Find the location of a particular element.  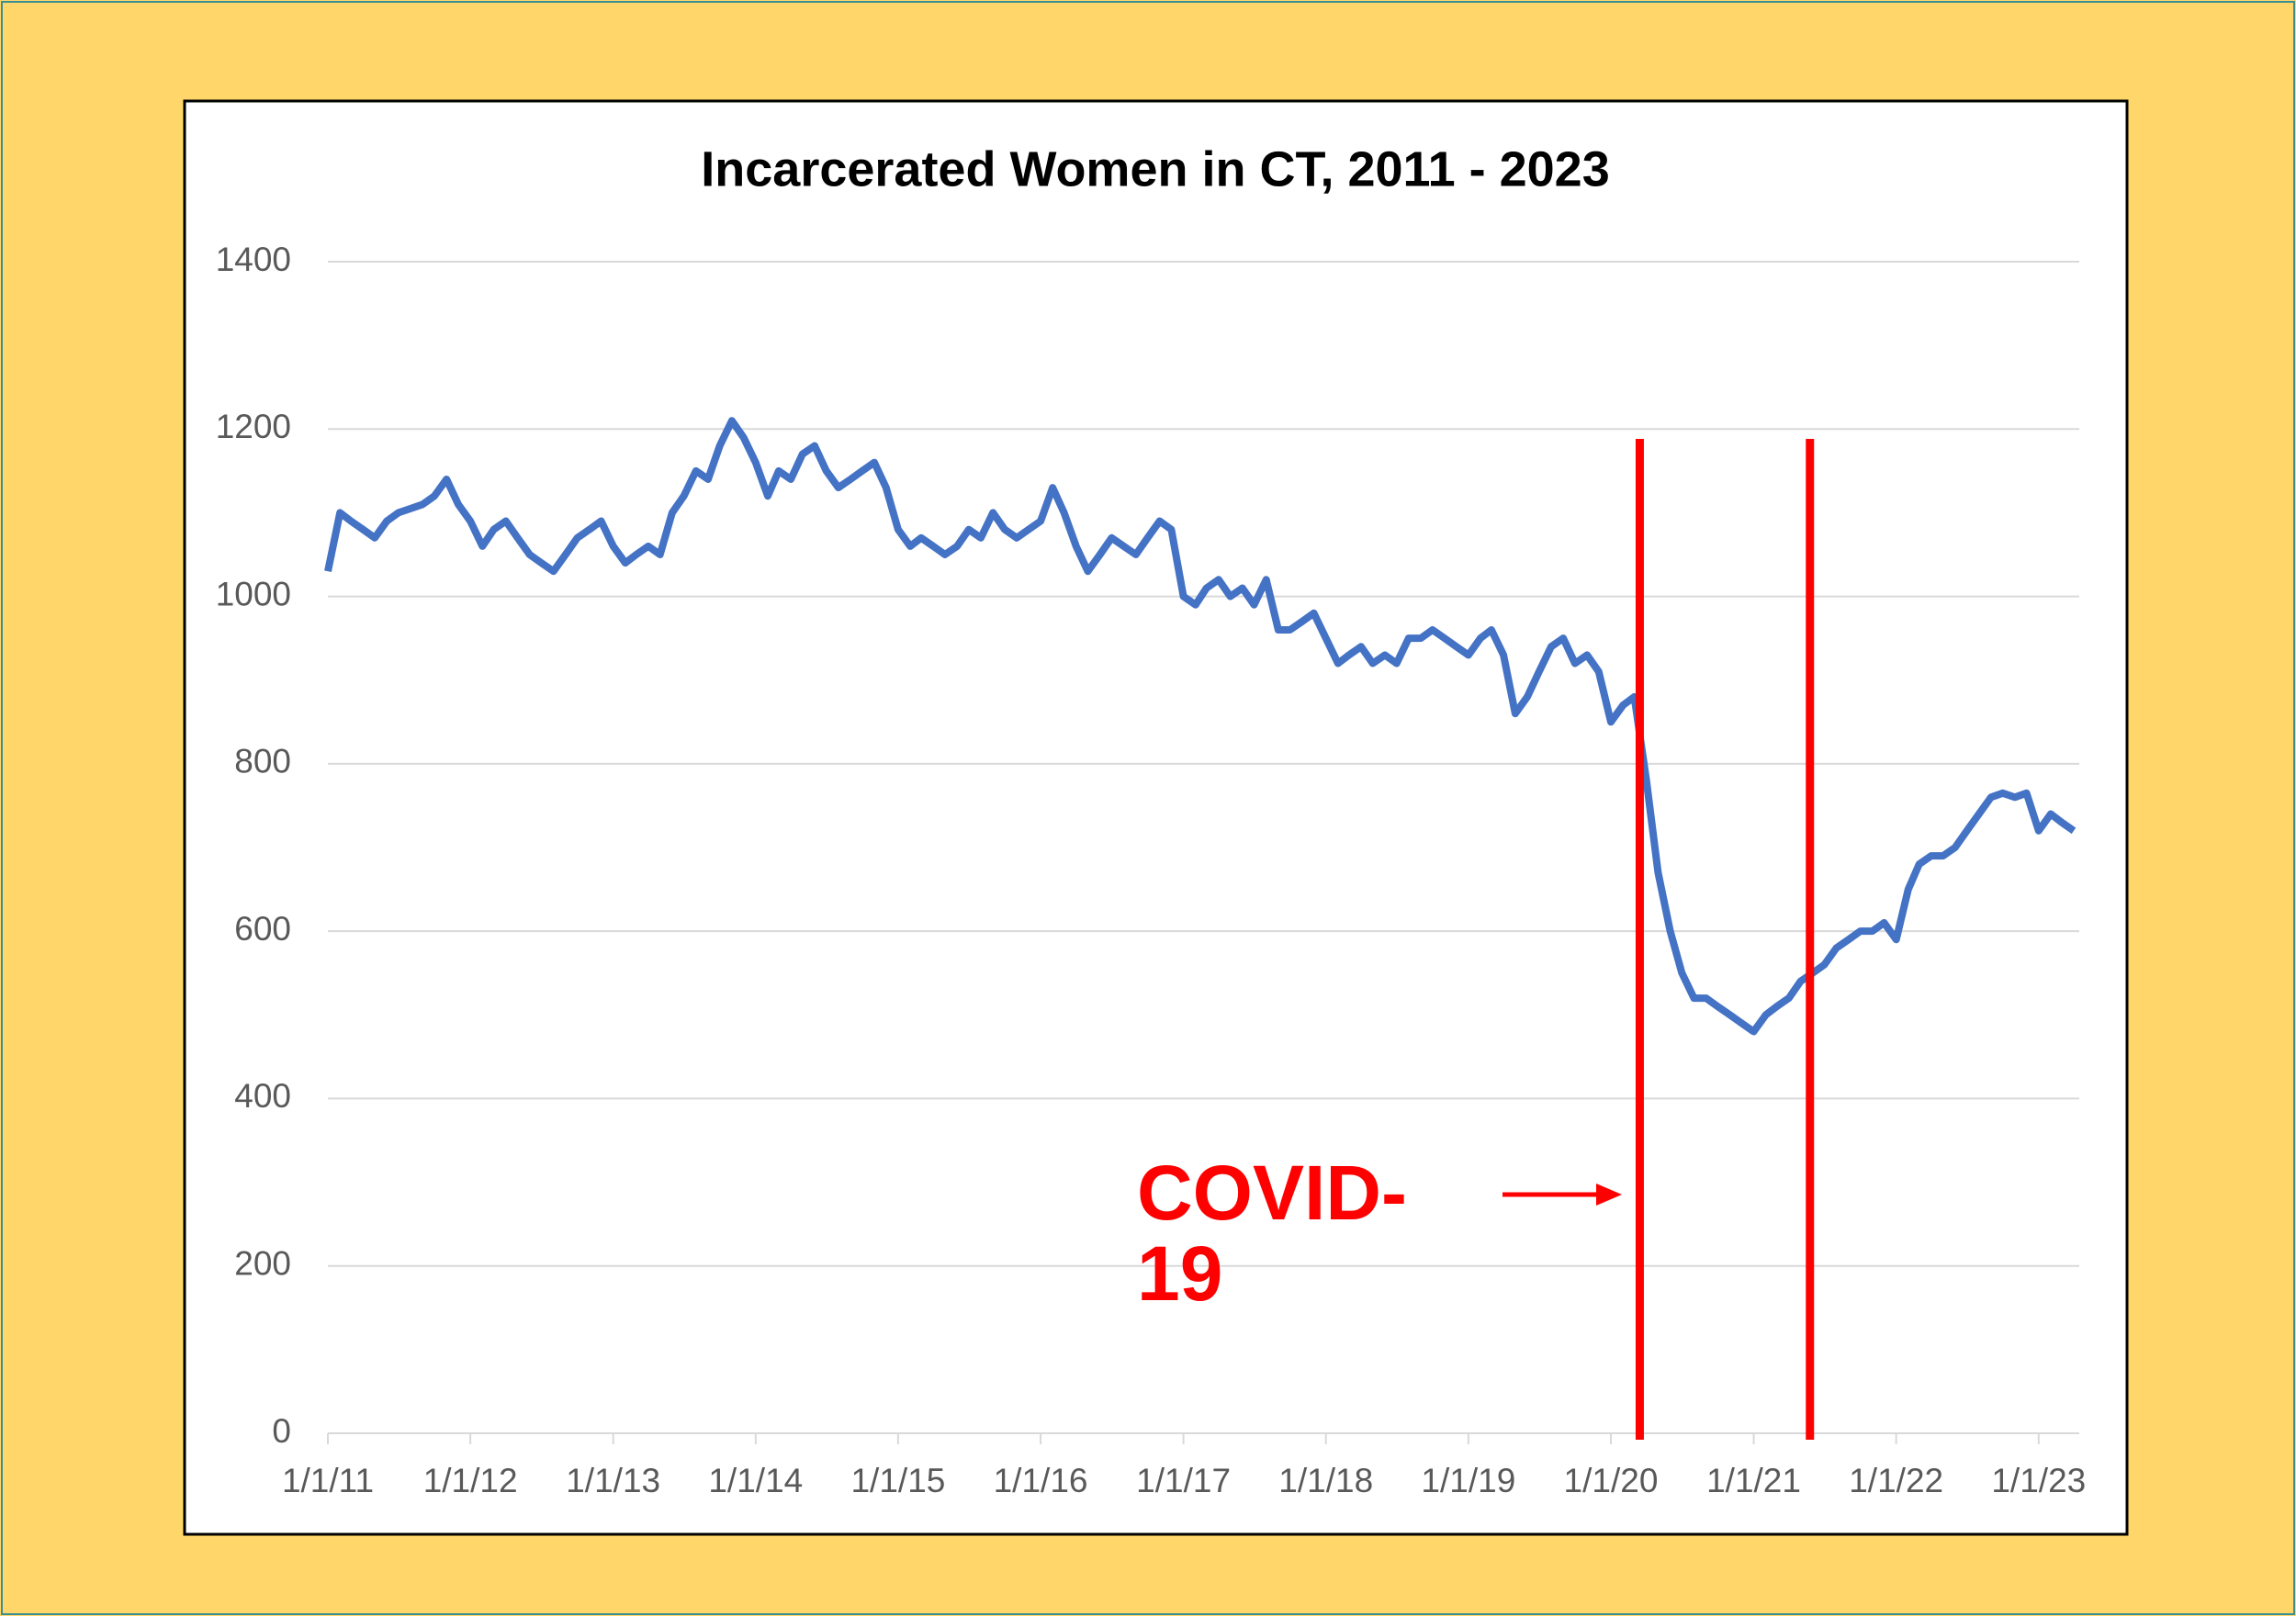

y-tick-label: 1000 is located at coordinates (253, 594).